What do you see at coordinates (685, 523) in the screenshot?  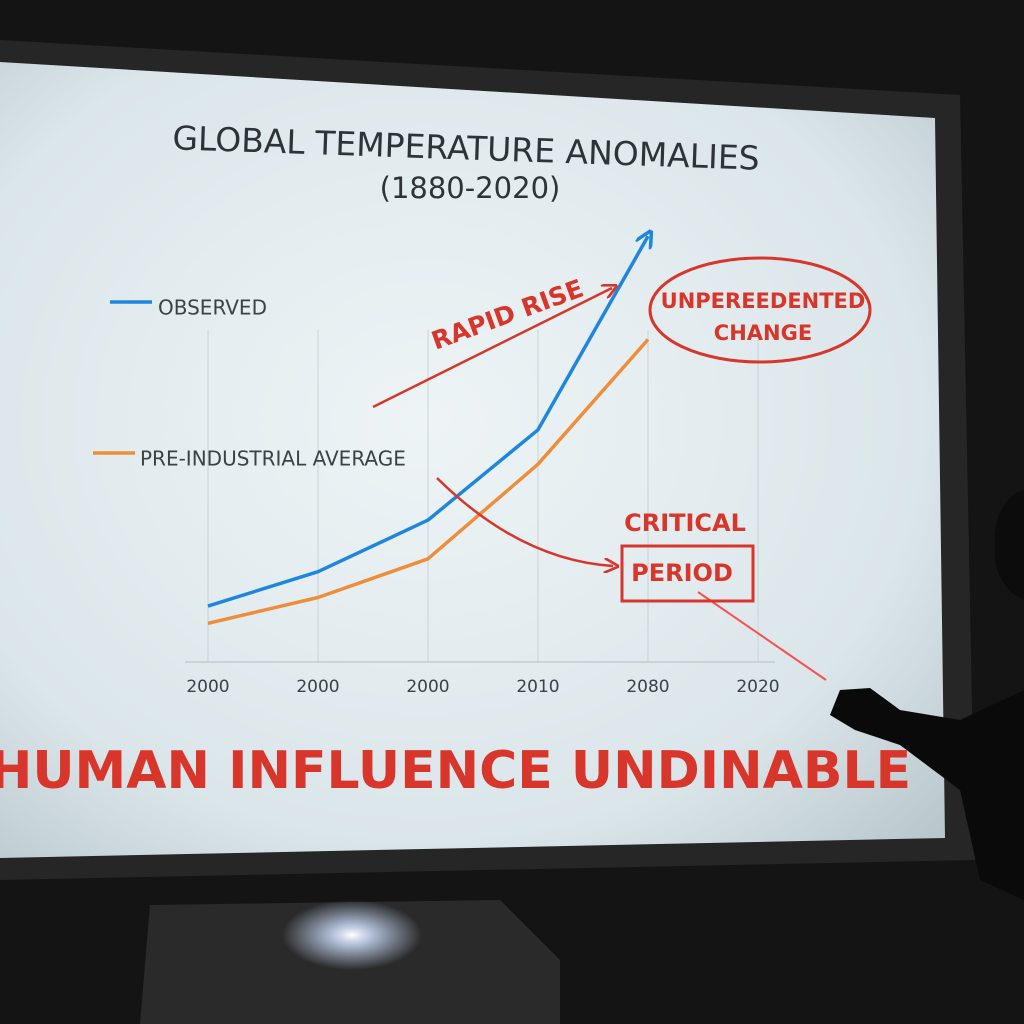 I see `annotation: CRITICAL` at bounding box center [685, 523].